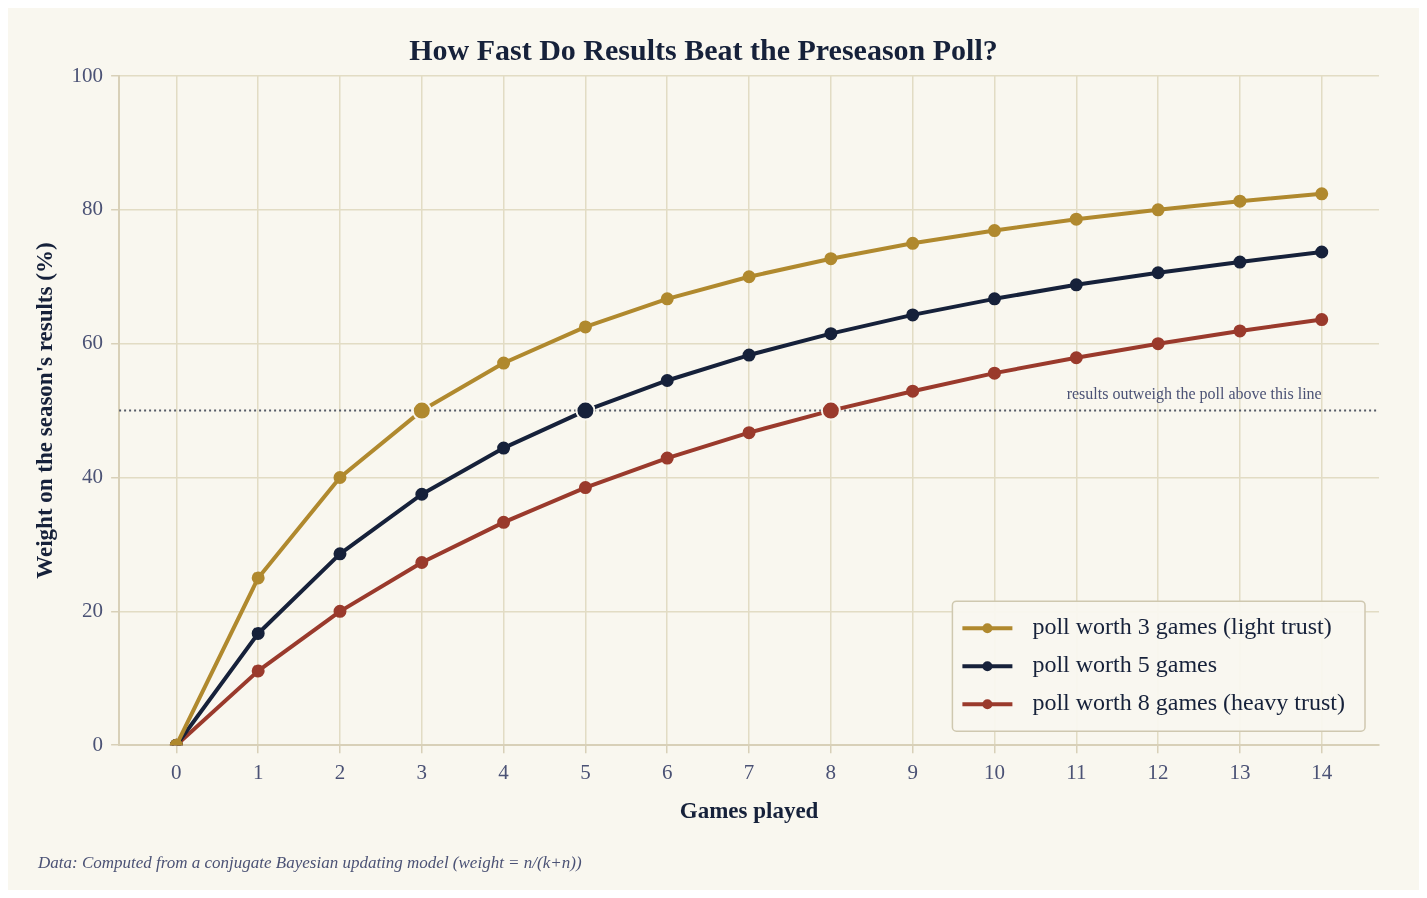  Describe the element at coordinates (703, 49) in the screenshot. I see `chart-title: How Fast Do Results Beat the Preseason Poll?` at that location.